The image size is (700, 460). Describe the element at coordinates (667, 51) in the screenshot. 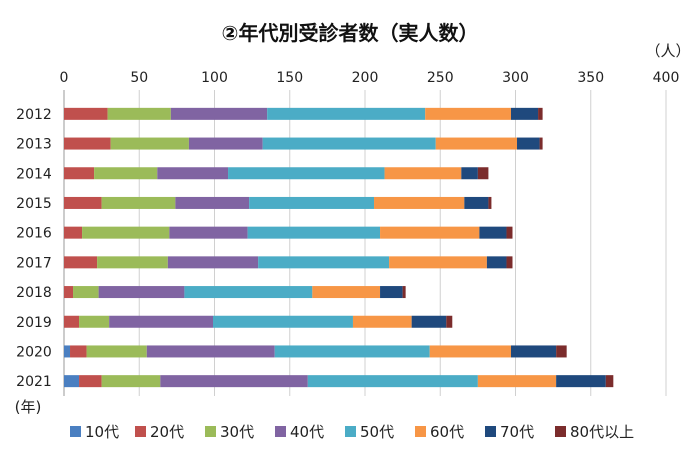

I see `x-axis-unit-label: （人）` at that location.